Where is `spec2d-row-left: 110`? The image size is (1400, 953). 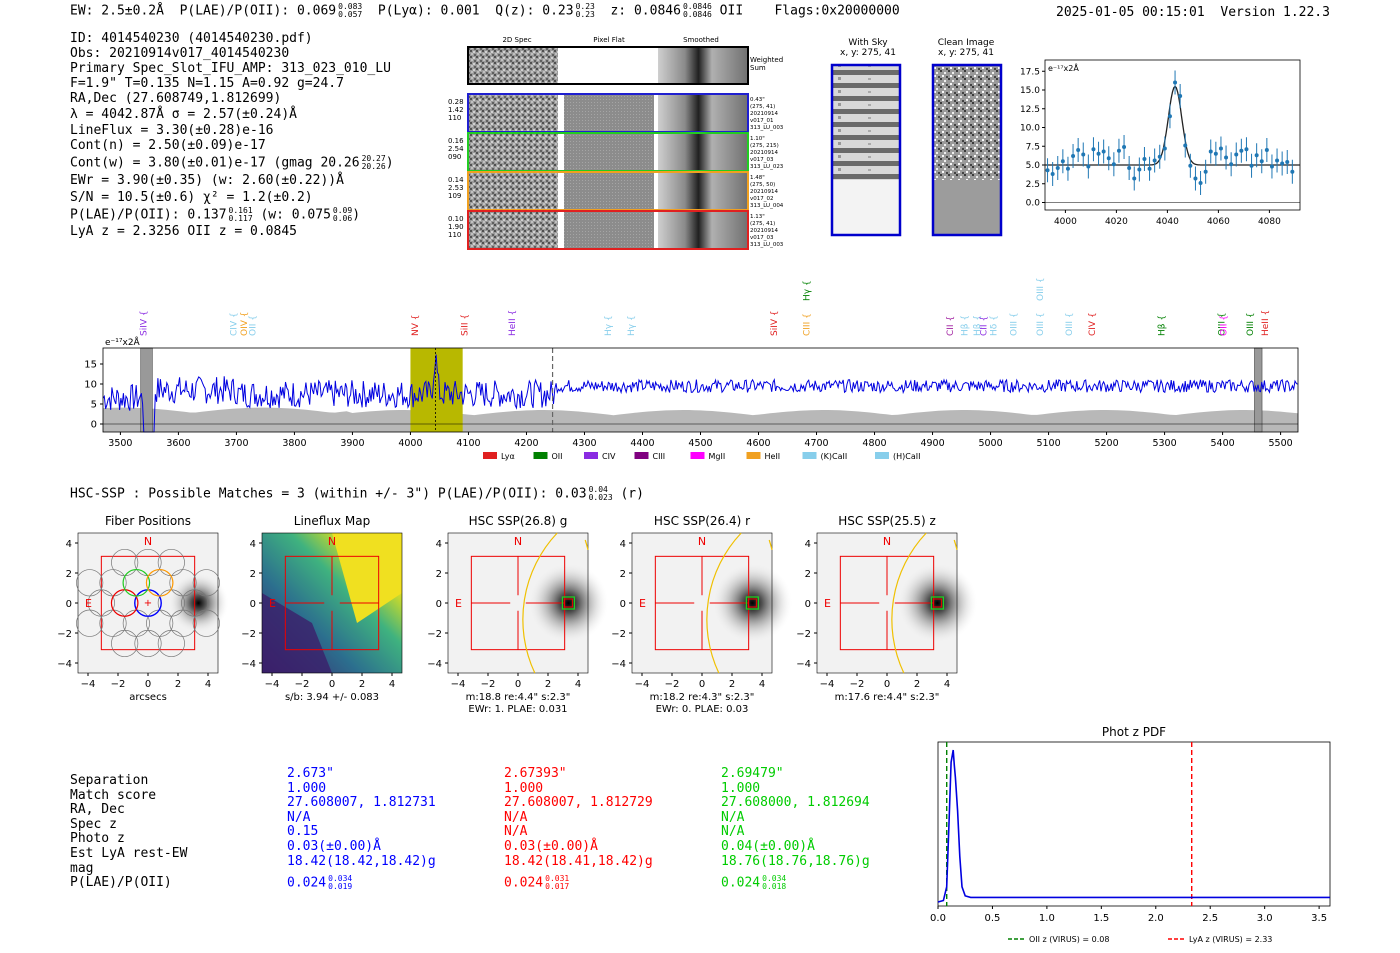 spec2d-row-left: 110 is located at coordinates (454, 118).